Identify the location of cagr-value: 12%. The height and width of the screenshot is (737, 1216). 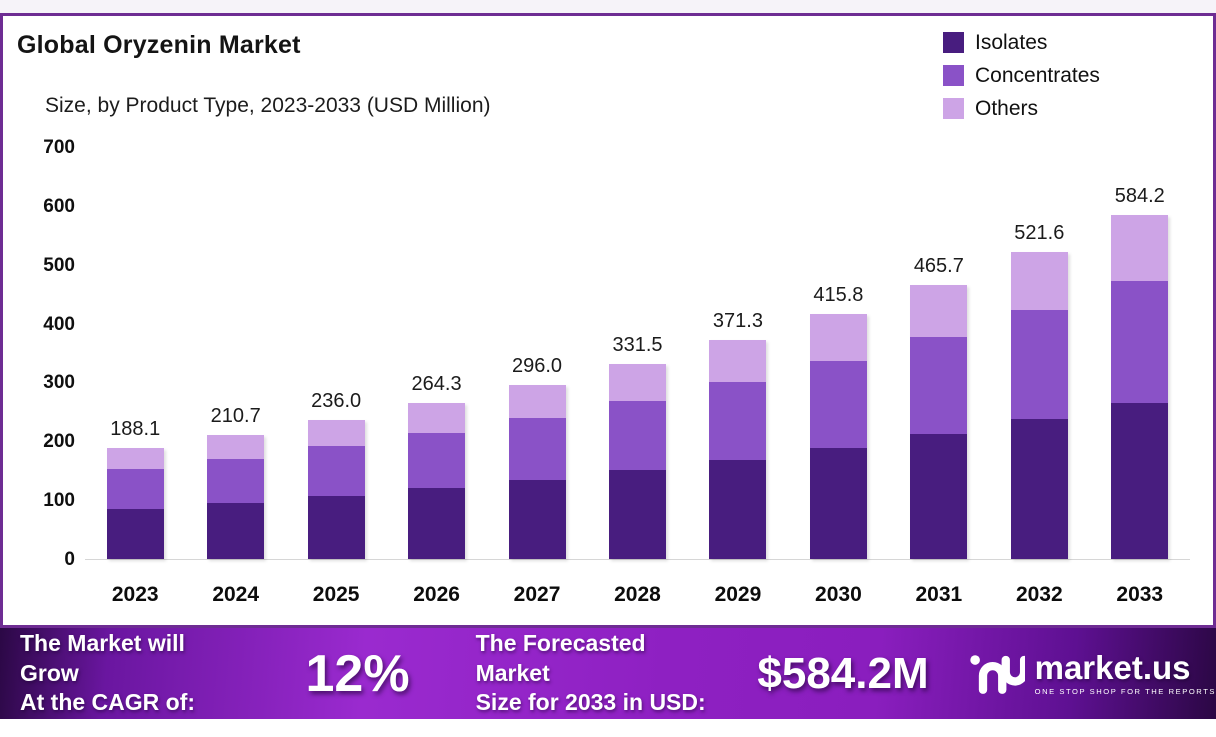
(357, 673).